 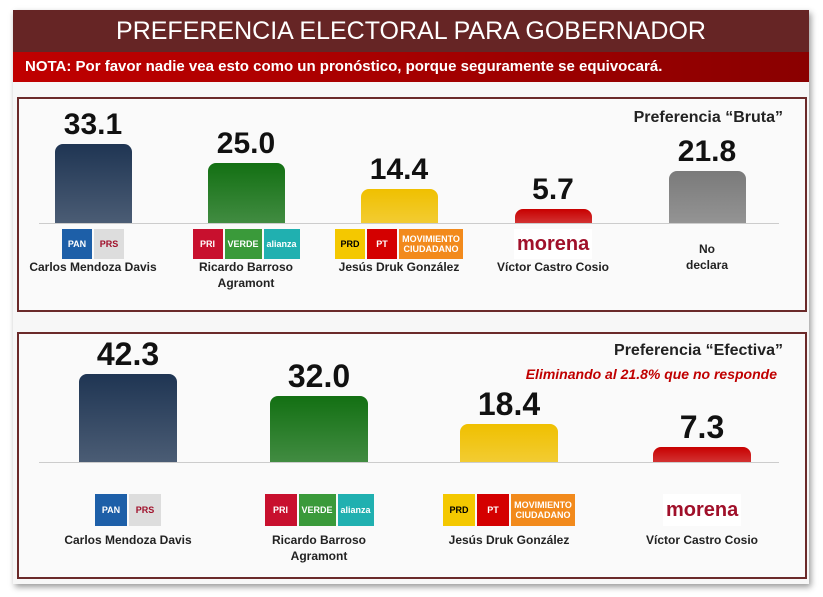 I want to click on data-label: 25.0, so click(x=246, y=144).